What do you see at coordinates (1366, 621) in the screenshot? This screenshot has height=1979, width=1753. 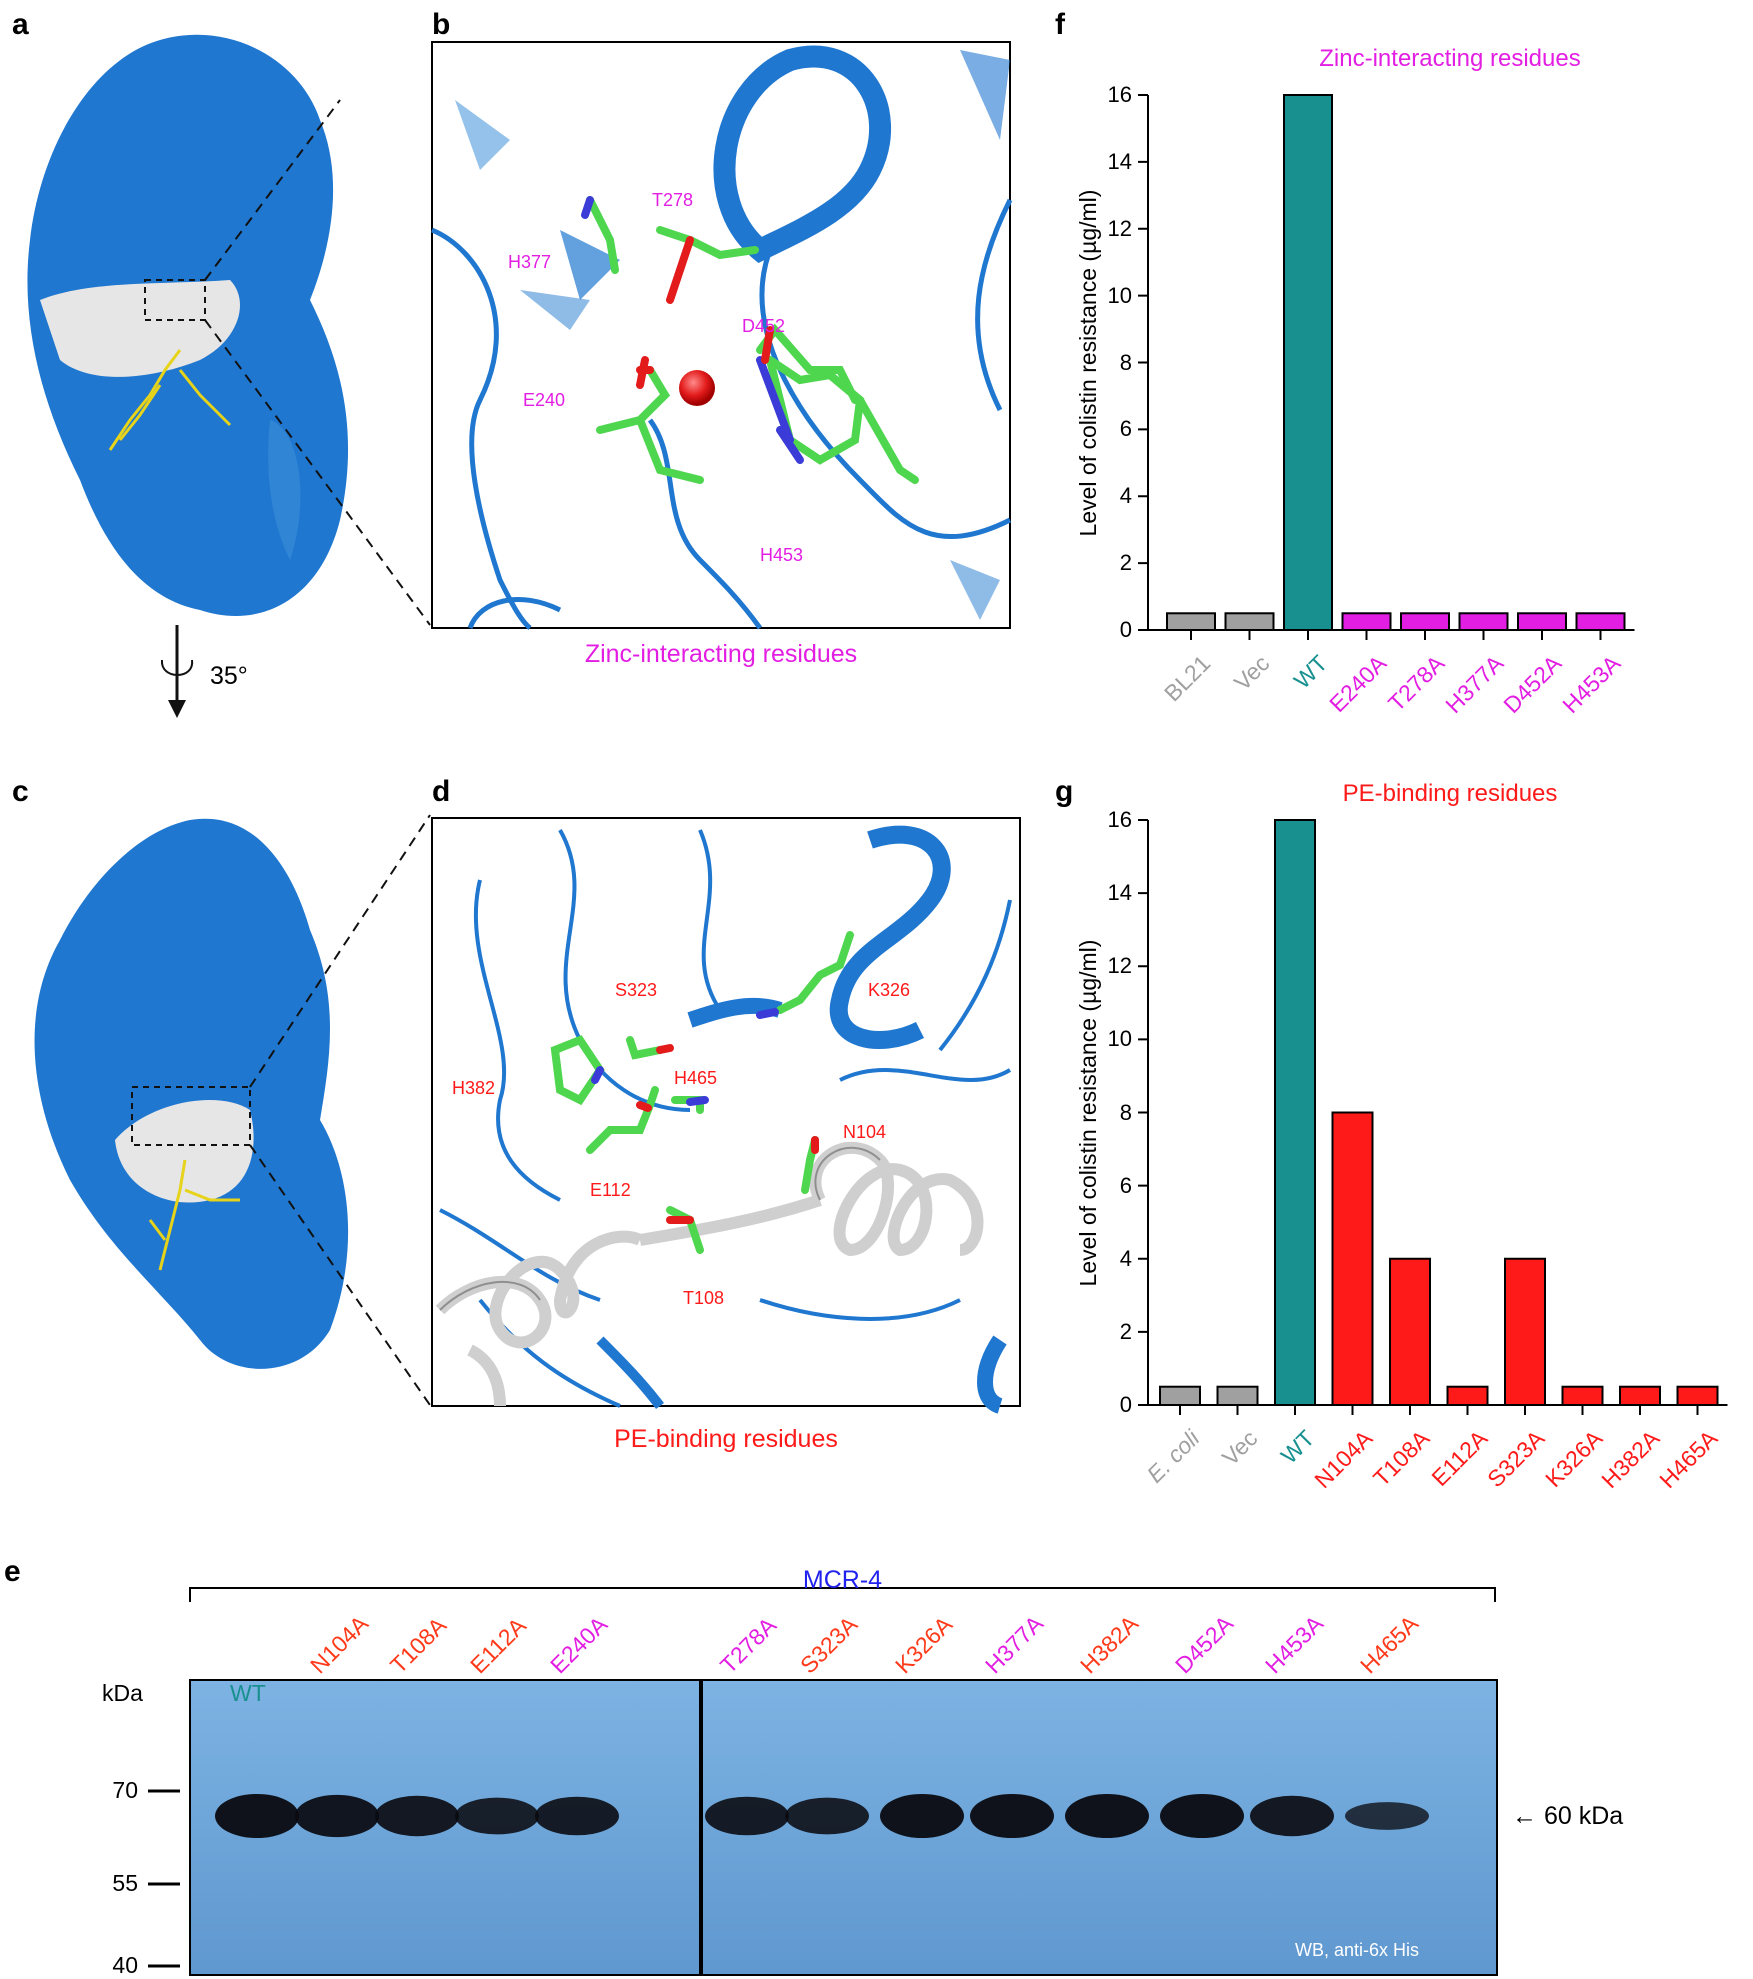 I see `bar-E240A` at bounding box center [1366, 621].